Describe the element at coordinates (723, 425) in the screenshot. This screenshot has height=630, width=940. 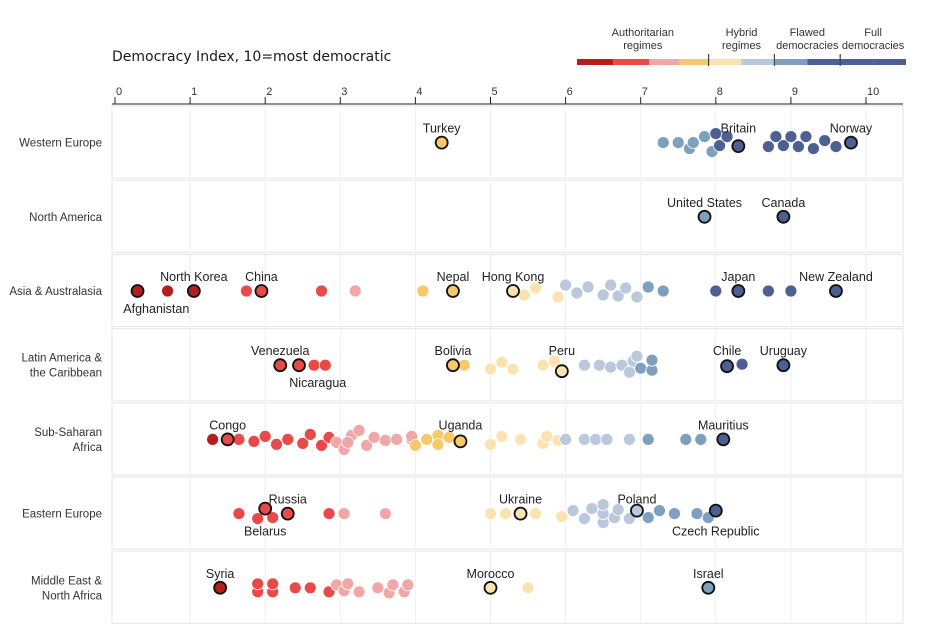
I see `country-label: Mauritius` at that location.